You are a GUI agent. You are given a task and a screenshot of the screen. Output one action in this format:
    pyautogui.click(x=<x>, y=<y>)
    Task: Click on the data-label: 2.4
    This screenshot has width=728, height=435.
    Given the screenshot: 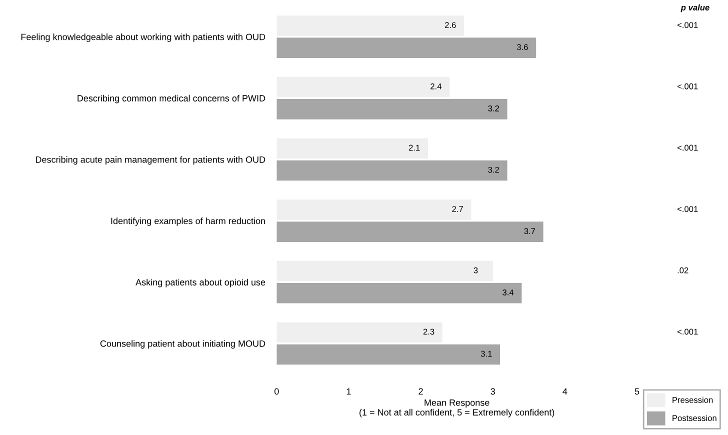 What is the action you would take?
    pyautogui.click(x=436, y=86)
    